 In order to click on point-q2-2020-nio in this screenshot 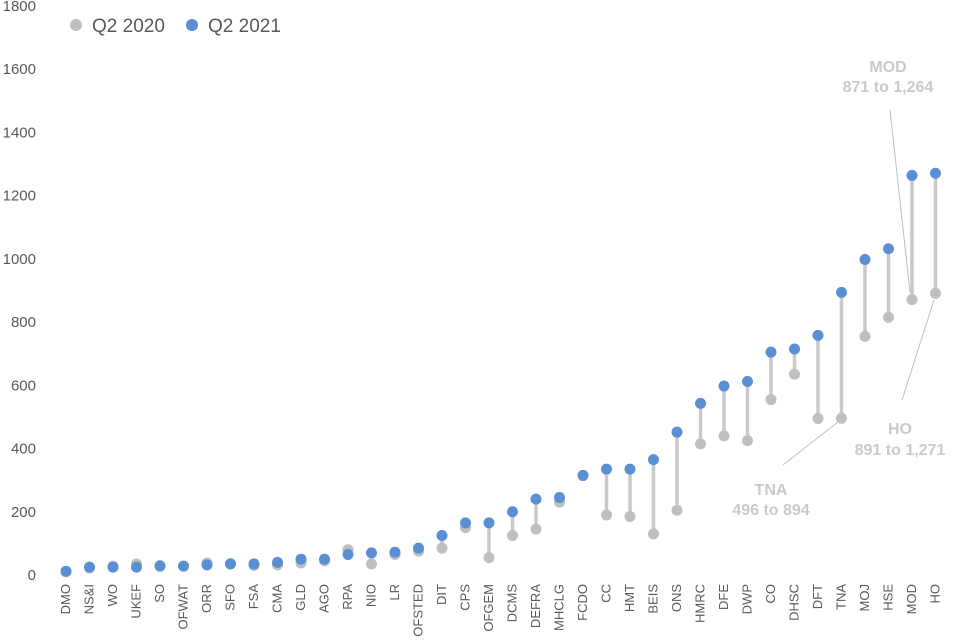, I will do `click(371, 564)`.